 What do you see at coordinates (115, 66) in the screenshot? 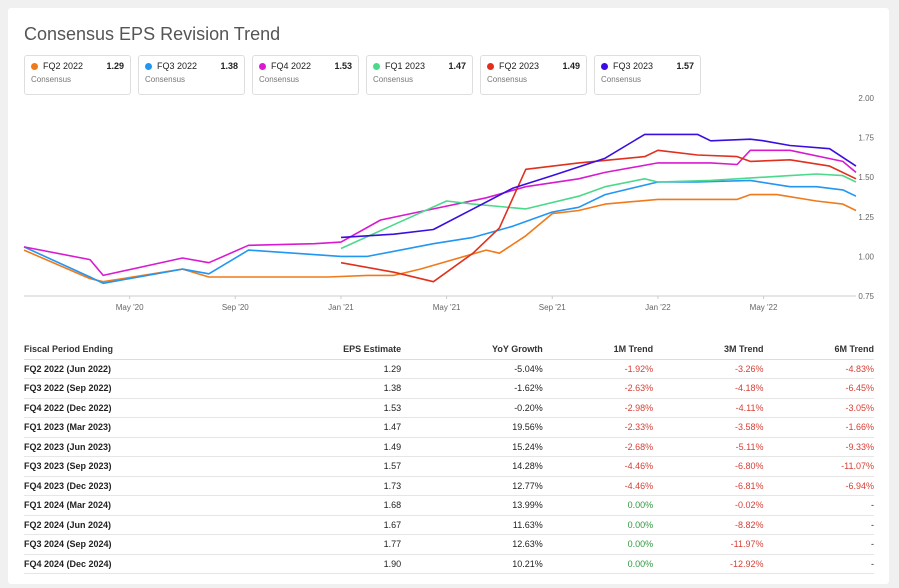
I see `legend-series-value: 1.29` at bounding box center [115, 66].